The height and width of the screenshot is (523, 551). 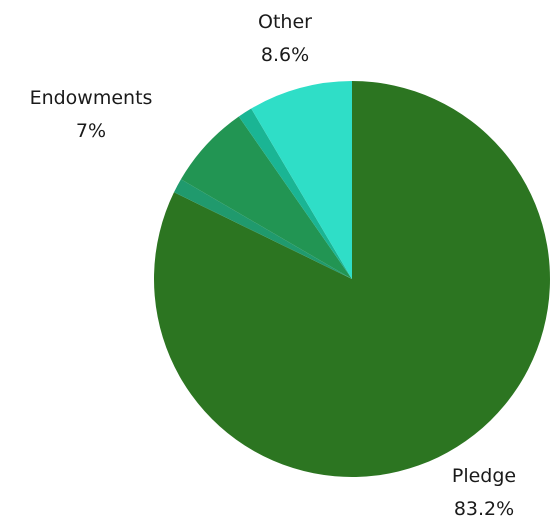 I want to click on slice-label-endowments: Endowments, so click(x=91, y=98).